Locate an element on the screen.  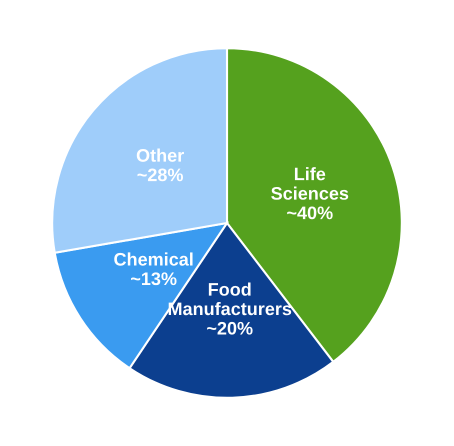
data-label: ~20% is located at coordinates (230, 328).